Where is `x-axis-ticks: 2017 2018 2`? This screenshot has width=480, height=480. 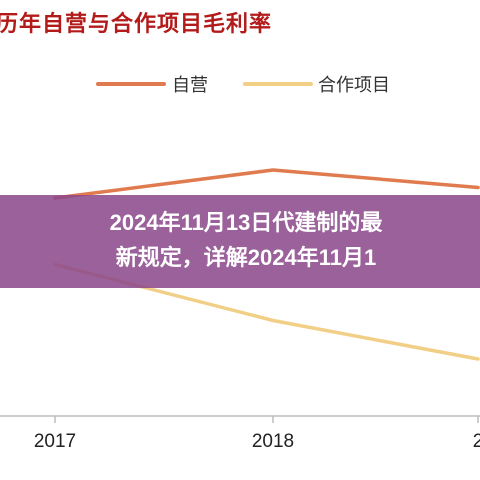
x-axis-ticks: 2017 2018 2 is located at coordinates (257, 434).